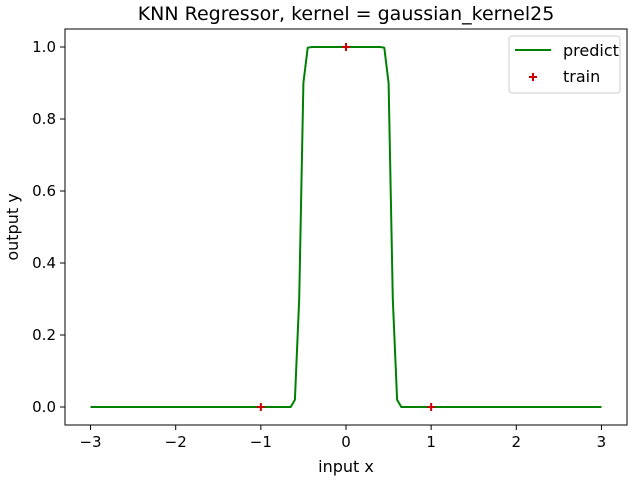 The height and width of the screenshot is (480, 640). Describe the element at coordinates (533, 77) in the screenshot. I see `legend-train-marker` at that location.